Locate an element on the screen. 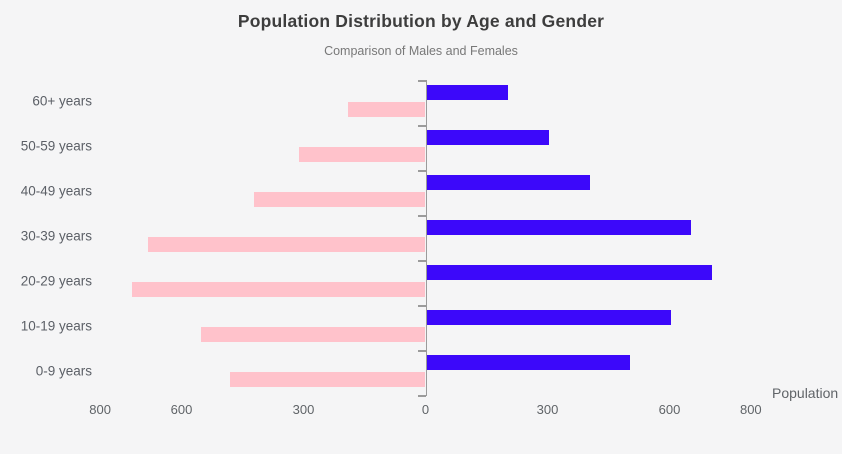 This screenshot has width=842, height=454. y-axis-label: 0-9 years is located at coordinates (63, 371).